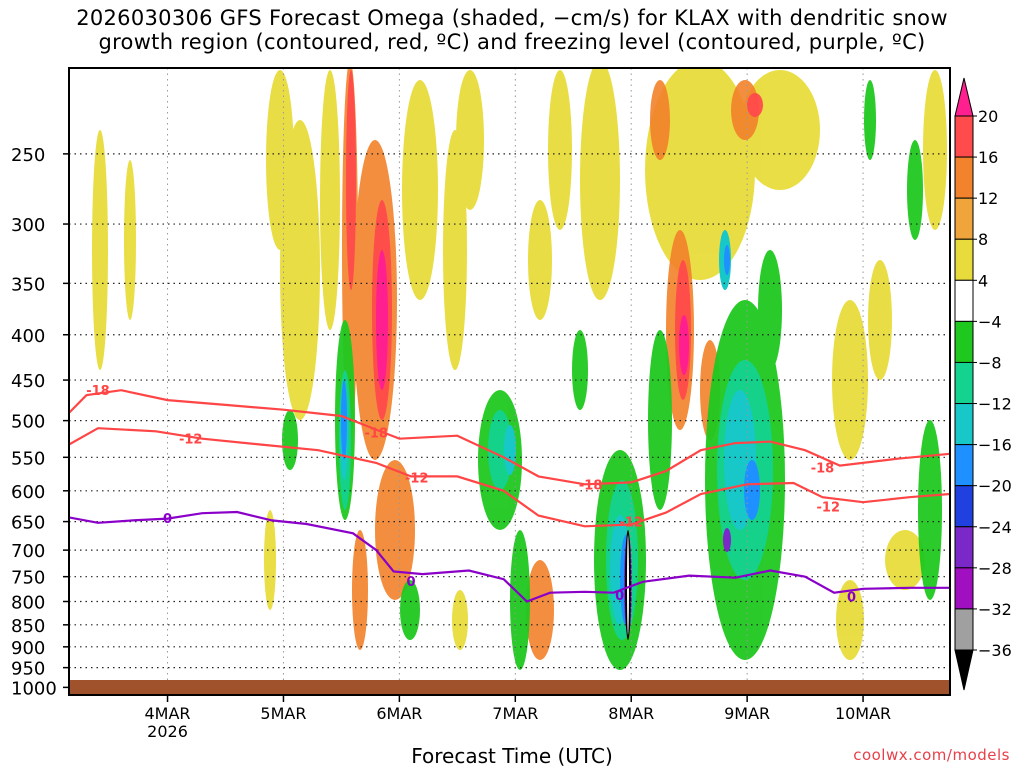 The image size is (1024, 768). What do you see at coordinates (28, 626) in the screenshot?
I see `y-tick-label: 850` at bounding box center [28, 626].